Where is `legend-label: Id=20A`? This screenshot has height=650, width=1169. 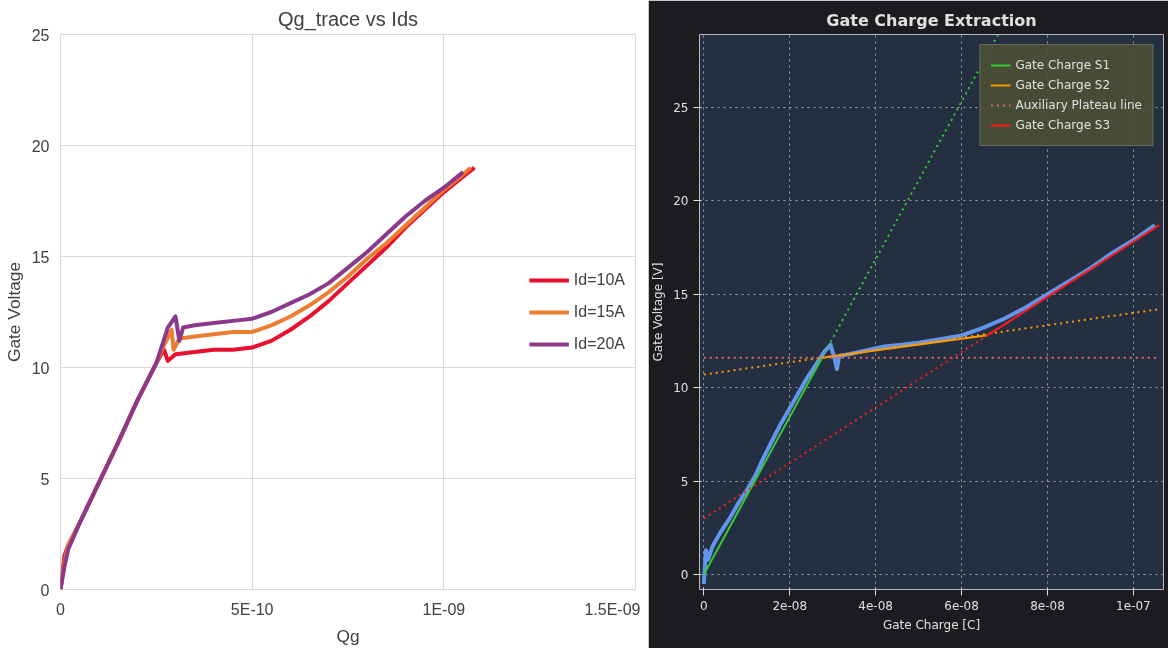
legend-label: Id=20A is located at coordinates (599, 343).